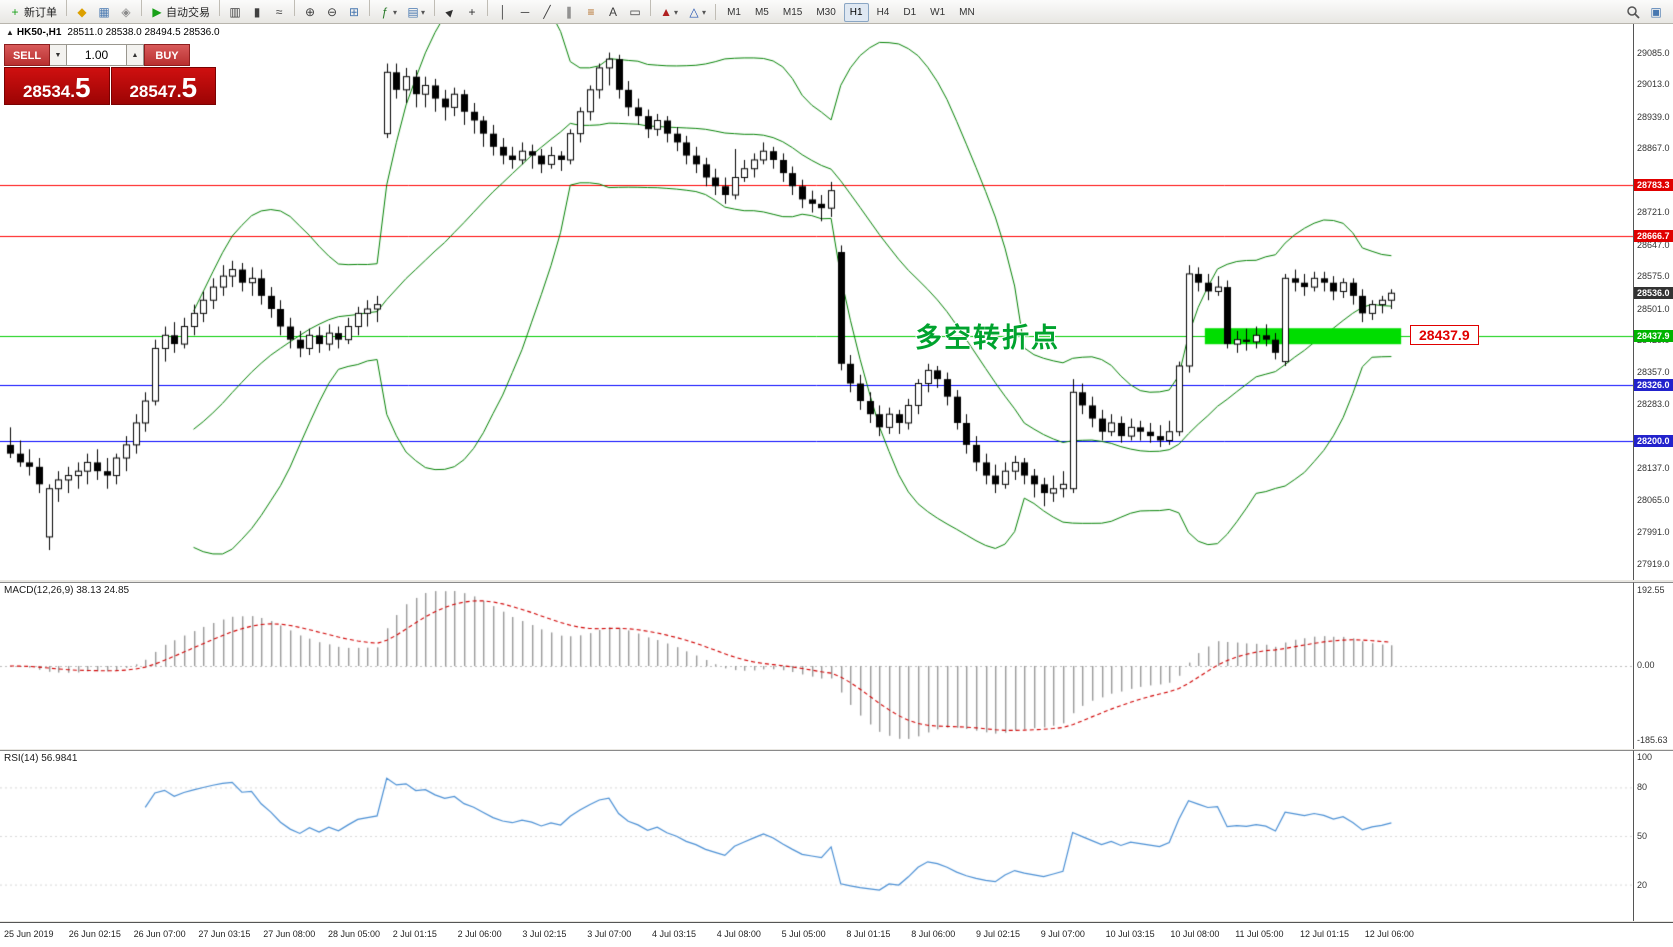 Image resolution: width=1673 pixels, height=947 pixels. I want to click on price-level-badge: 28536.0, so click(1653, 293).